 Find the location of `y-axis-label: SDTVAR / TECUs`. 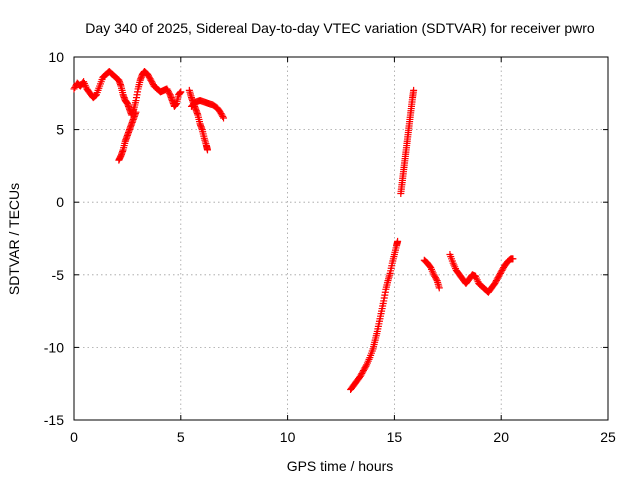

y-axis-label: SDTVAR / TECUs is located at coordinates (14, 239).